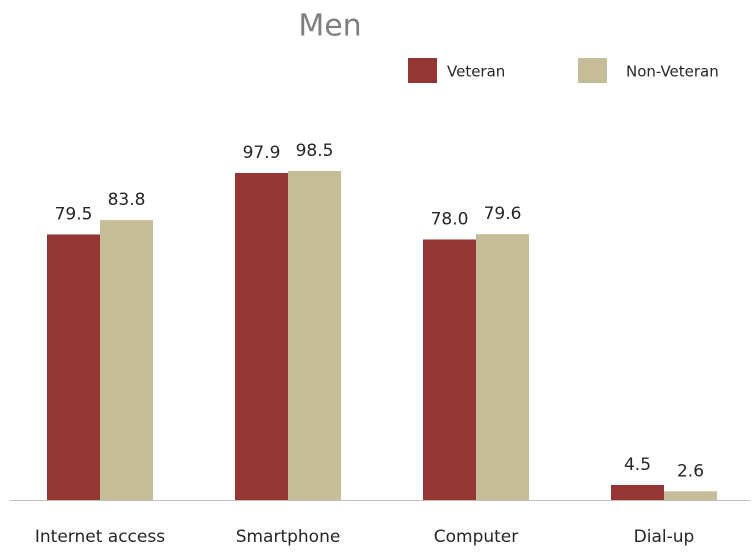  Describe the element at coordinates (503, 214) in the screenshot. I see `value-label: 79.6` at that location.